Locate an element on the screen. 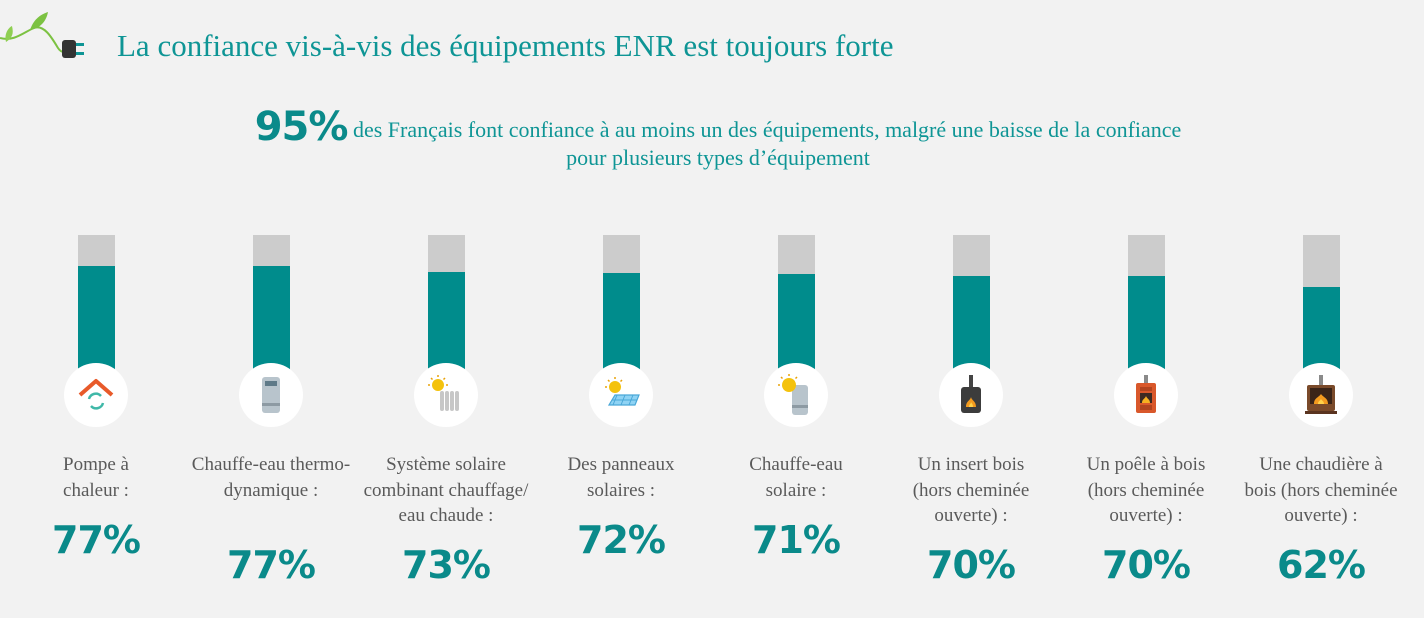 This screenshot has height=618, width=1424. heat-pump-icon is located at coordinates (96, 395).